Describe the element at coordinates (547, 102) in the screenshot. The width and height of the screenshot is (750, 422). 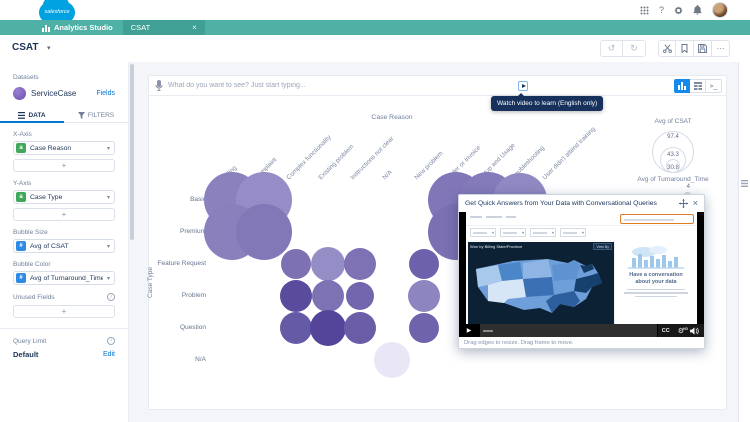
I see `watch-video-tooltip: Watch video to learn (English only)` at that location.